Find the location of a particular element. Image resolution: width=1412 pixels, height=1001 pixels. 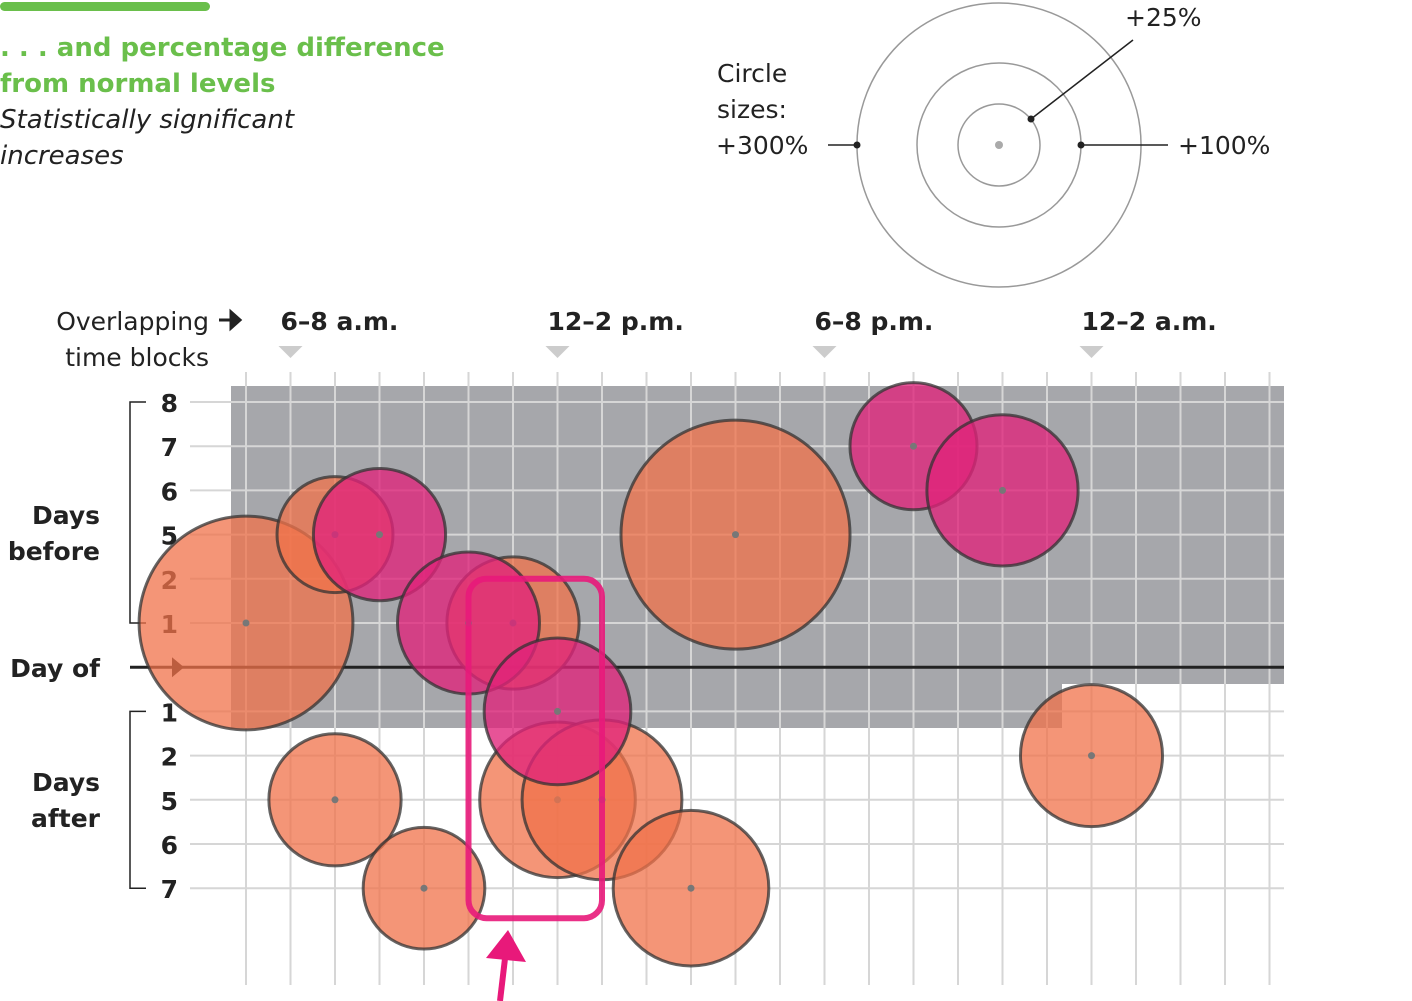

legend-center-dot is located at coordinates (999, 145).